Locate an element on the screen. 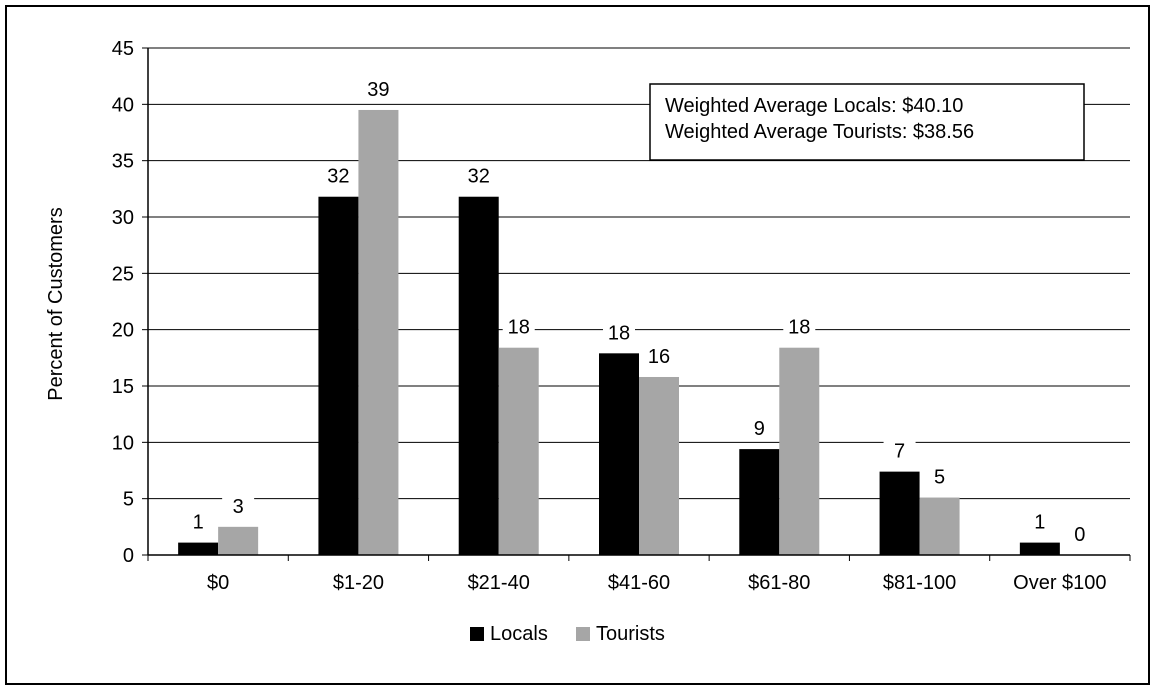 The width and height of the screenshot is (1158, 685). x-tick-label: $1-20 is located at coordinates (358, 583).